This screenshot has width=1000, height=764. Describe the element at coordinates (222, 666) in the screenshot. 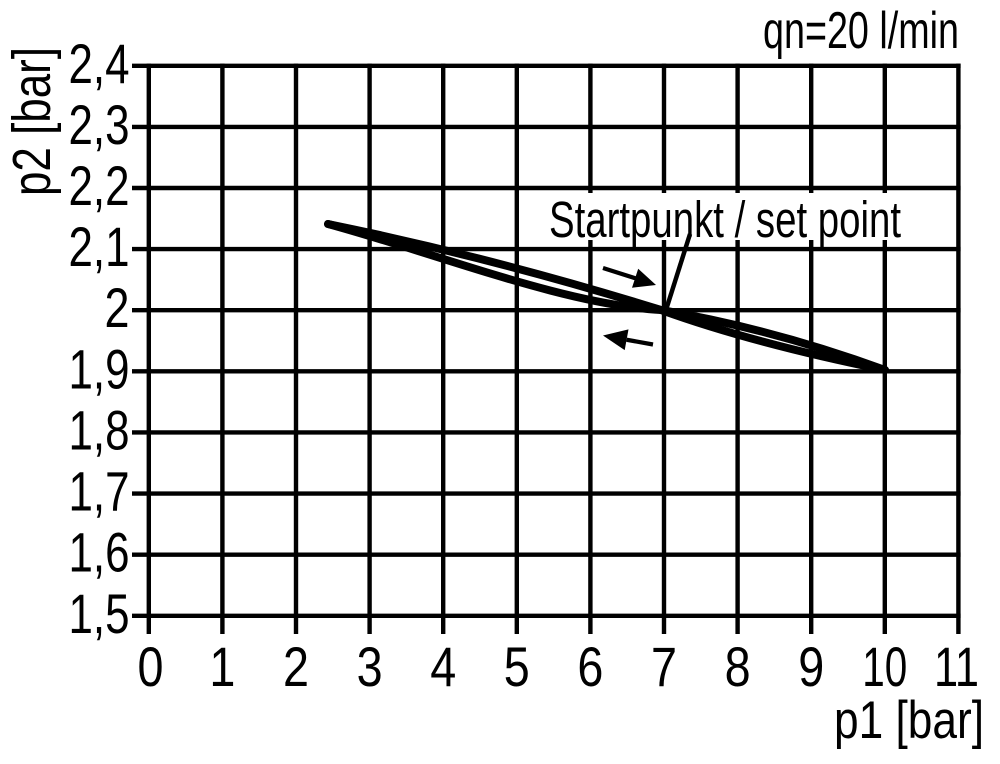

I see `svg-text: 1` at that location.